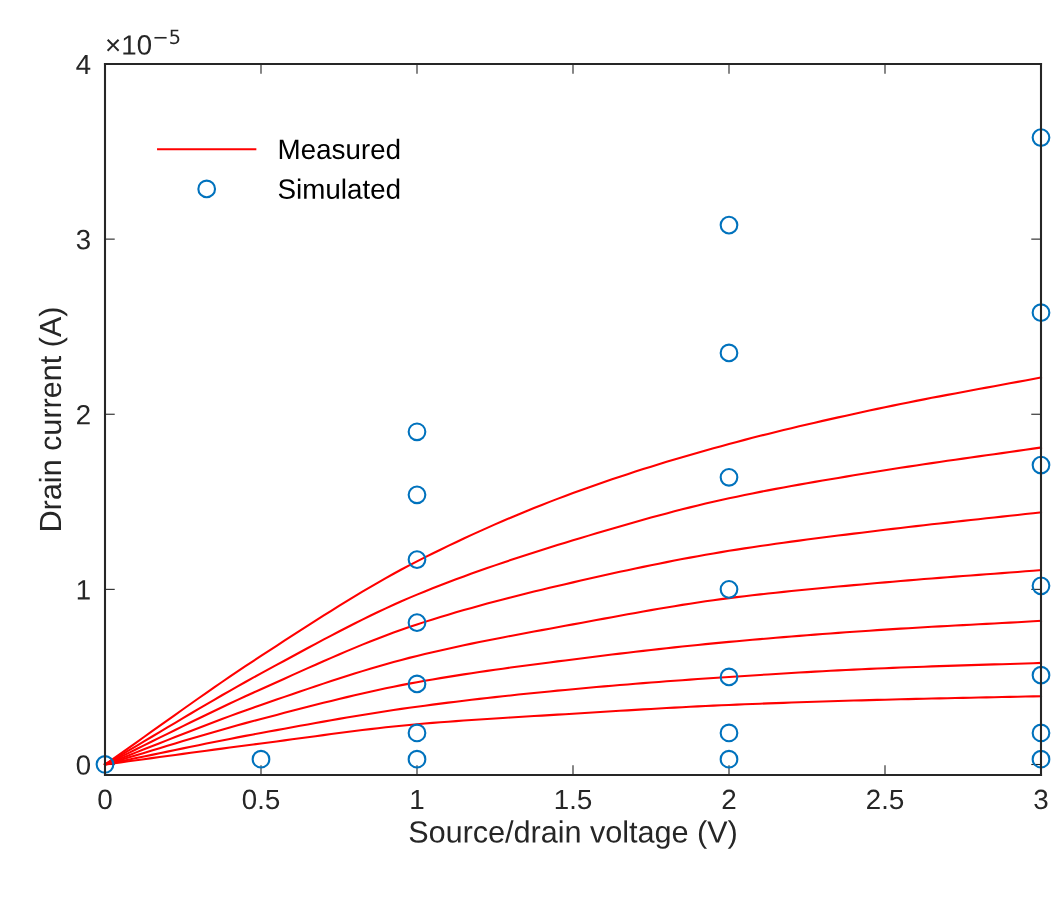  What do you see at coordinates (143, 42) in the screenshot?
I see `text: ×10$^{−5}$` at bounding box center [143, 42].